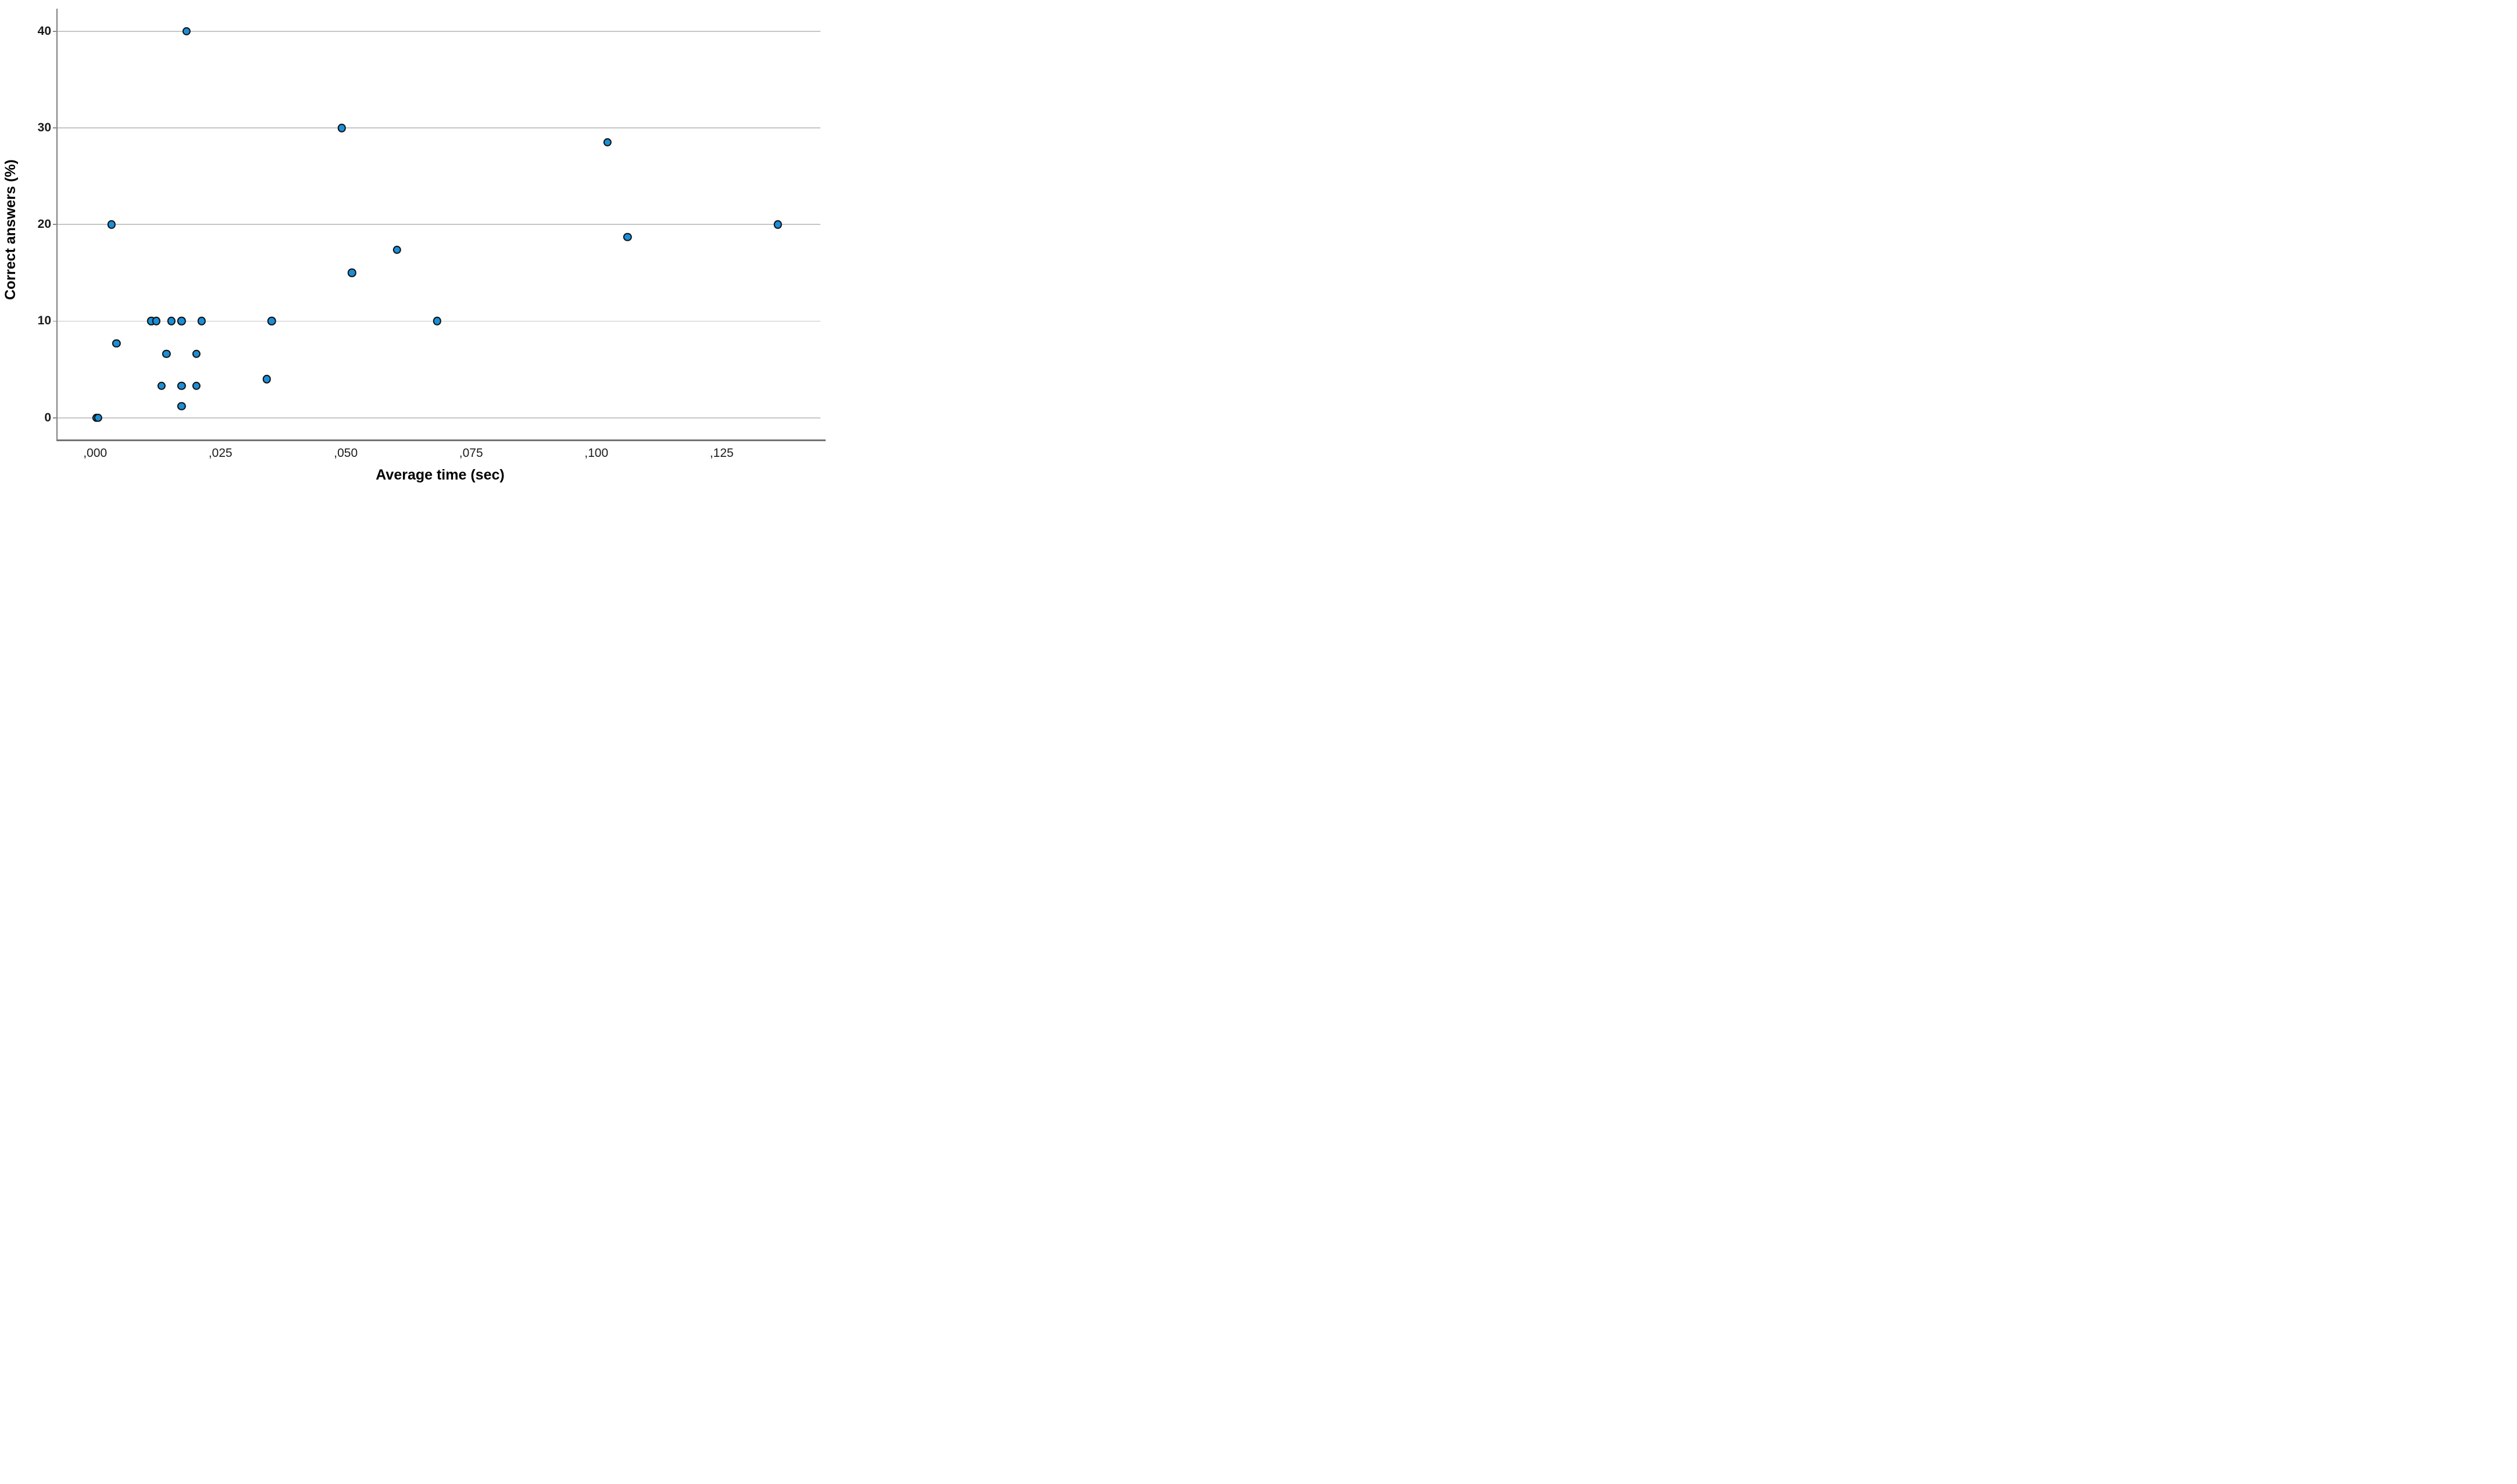 The height and width of the screenshot is (1484, 2517). Describe the element at coordinates (44, 31) in the screenshot. I see `y-tick-label-40: 40` at that location.